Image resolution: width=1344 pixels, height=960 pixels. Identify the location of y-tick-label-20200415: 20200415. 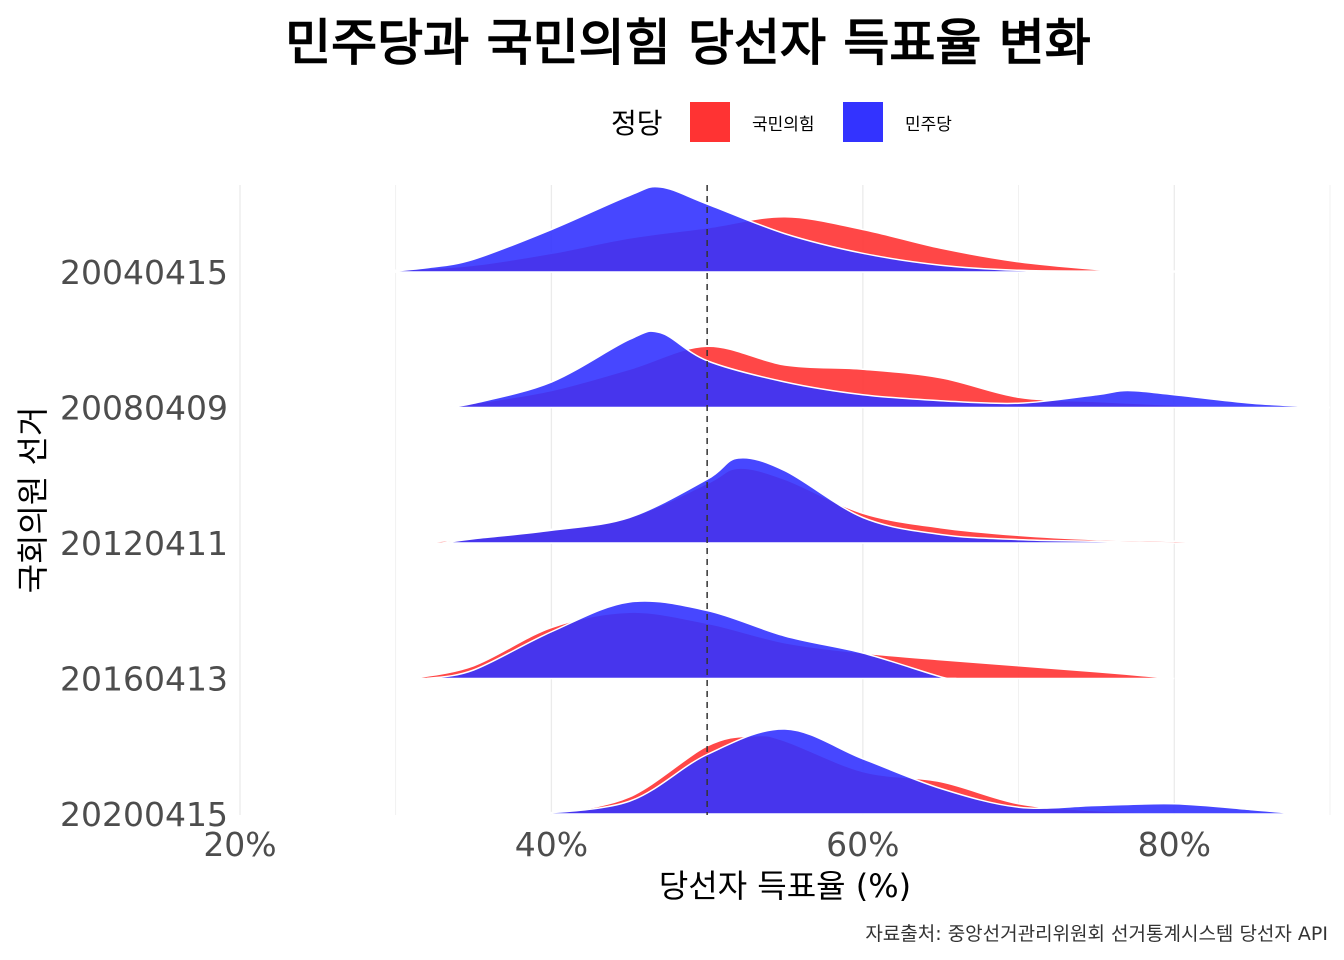
(144, 814).